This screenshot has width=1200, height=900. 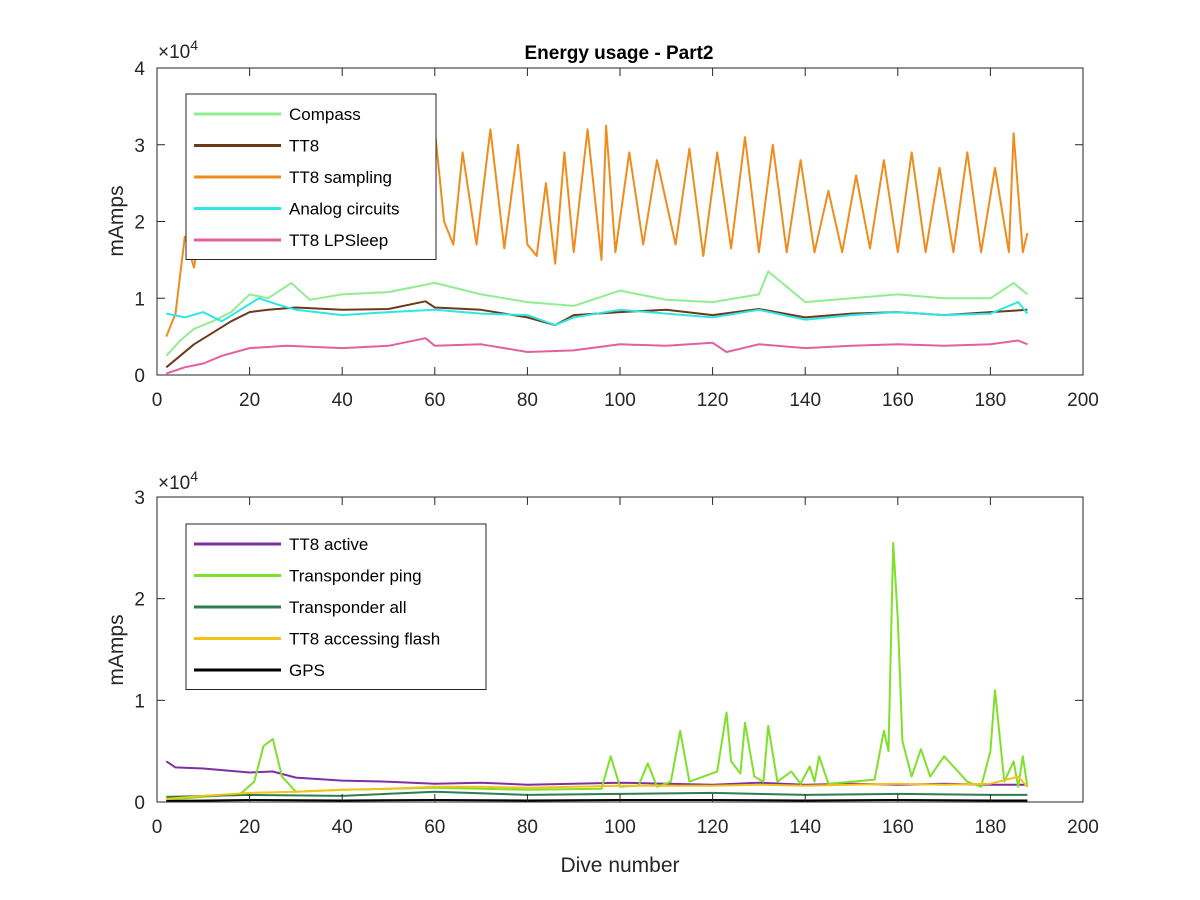 What do you see at coordinates (618, 53) in the screenshot?
I see `chart-title: Energy usage - Part2` at bounding box center [618, 53].